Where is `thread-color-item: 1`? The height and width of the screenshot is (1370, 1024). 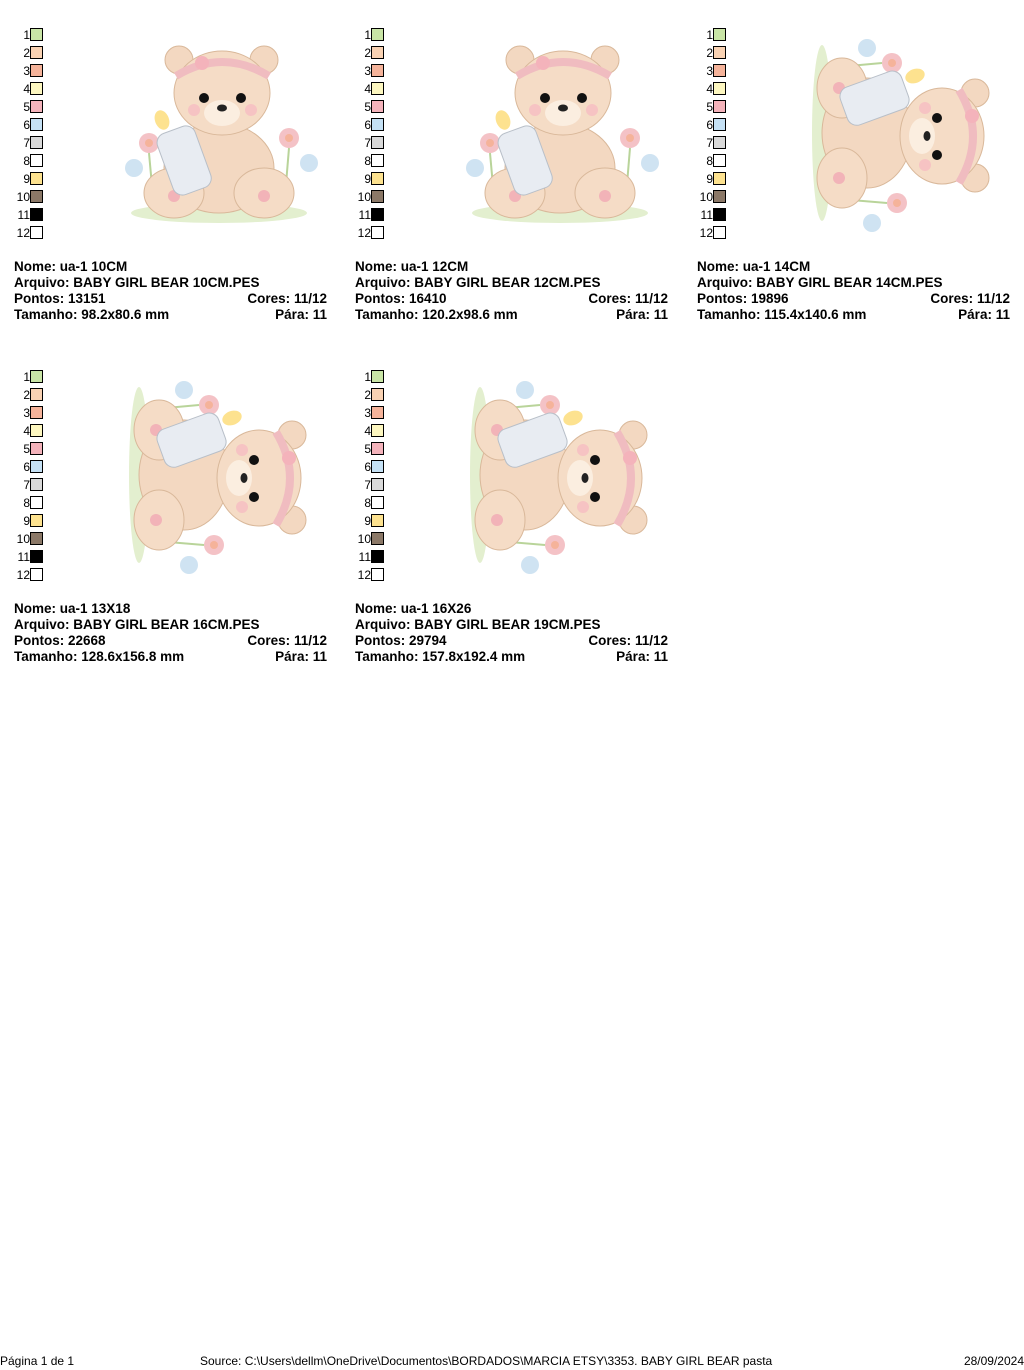
thread-color-item: 1 is located at coordinates (29, 378).